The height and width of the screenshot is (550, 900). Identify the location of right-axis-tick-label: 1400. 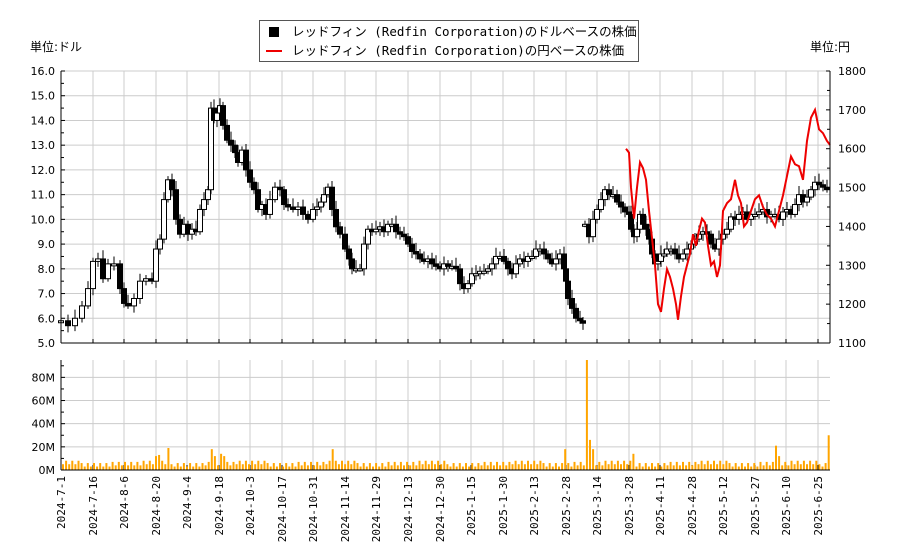
(852, 226).